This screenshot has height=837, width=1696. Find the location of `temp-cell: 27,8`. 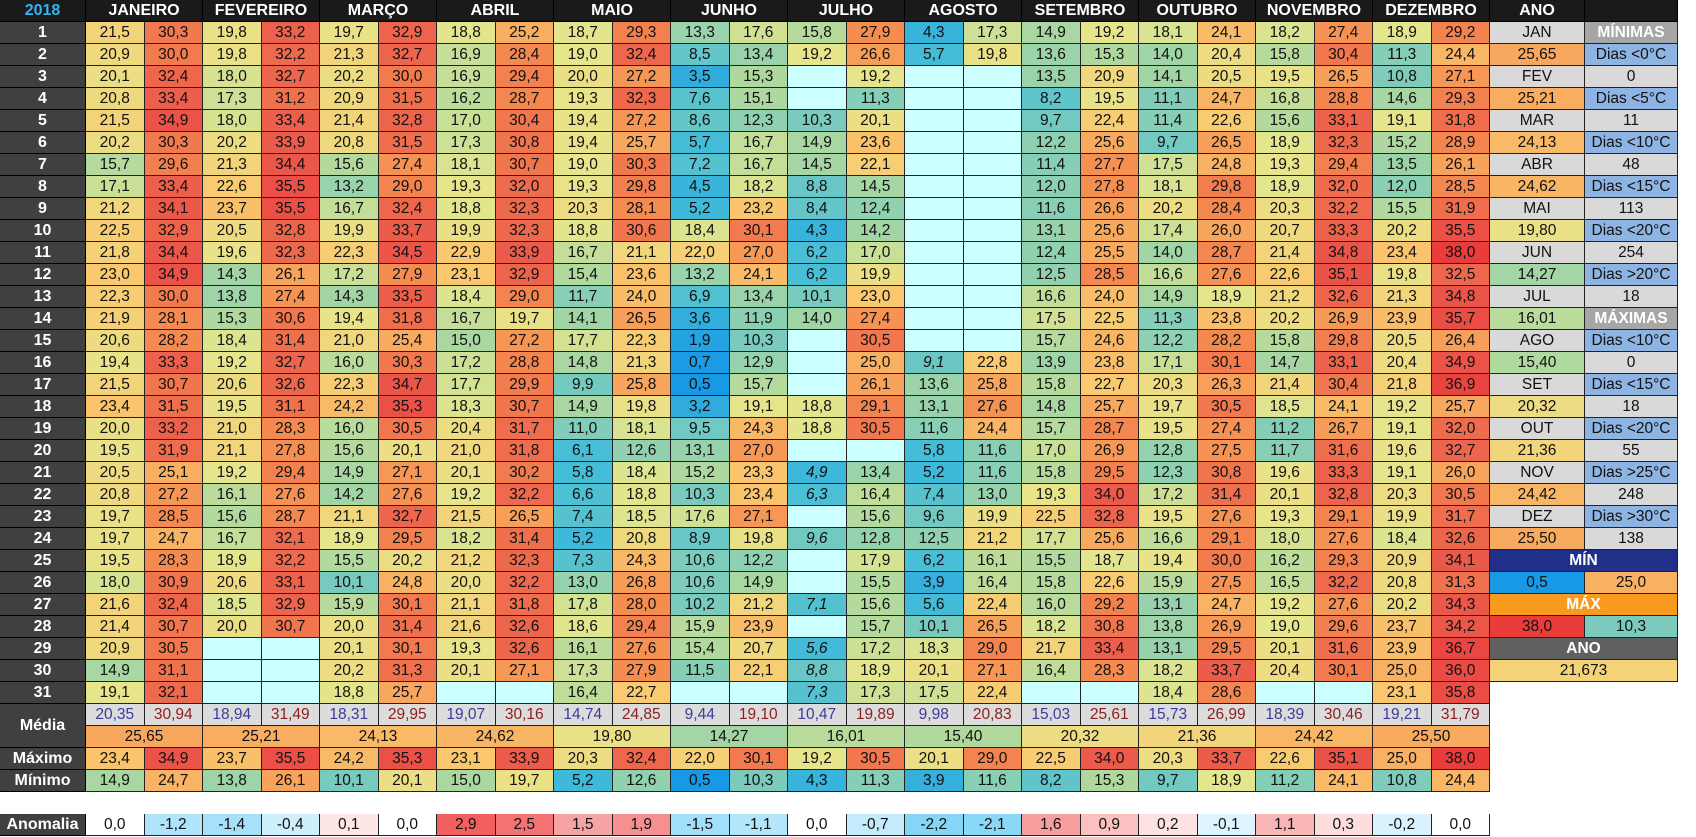

temp-cell: 27,8 is located at coordinates (1109, 187).